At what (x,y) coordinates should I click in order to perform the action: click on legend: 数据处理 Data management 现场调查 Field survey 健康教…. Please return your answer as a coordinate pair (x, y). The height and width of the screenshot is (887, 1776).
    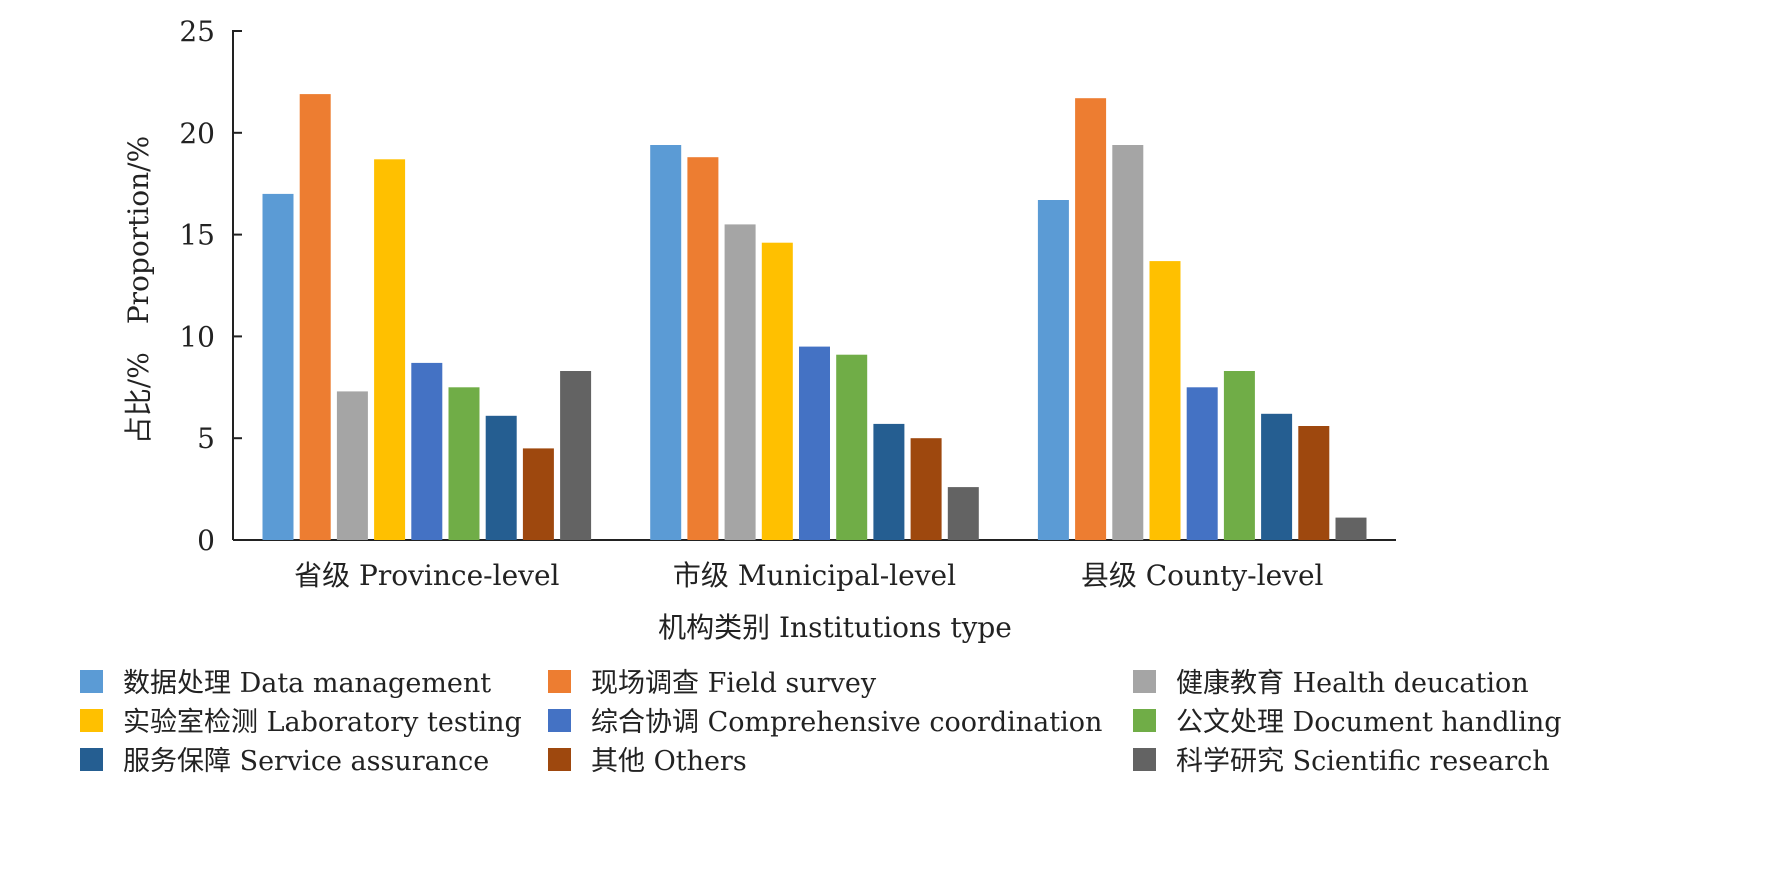
    Looking at the image, I should click on (821, 722).